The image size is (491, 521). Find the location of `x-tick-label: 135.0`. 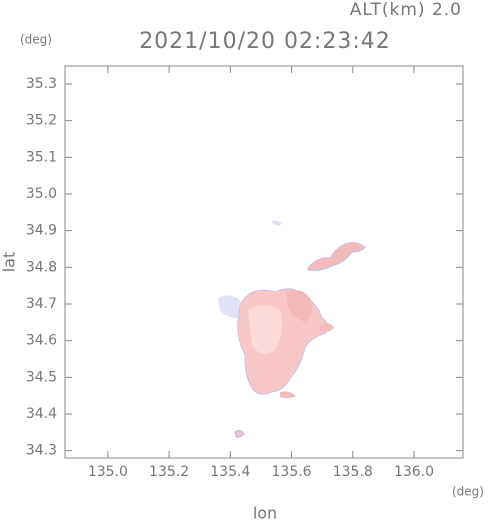

x-tick-label: 135.0 is located at coordinates (108, 472).